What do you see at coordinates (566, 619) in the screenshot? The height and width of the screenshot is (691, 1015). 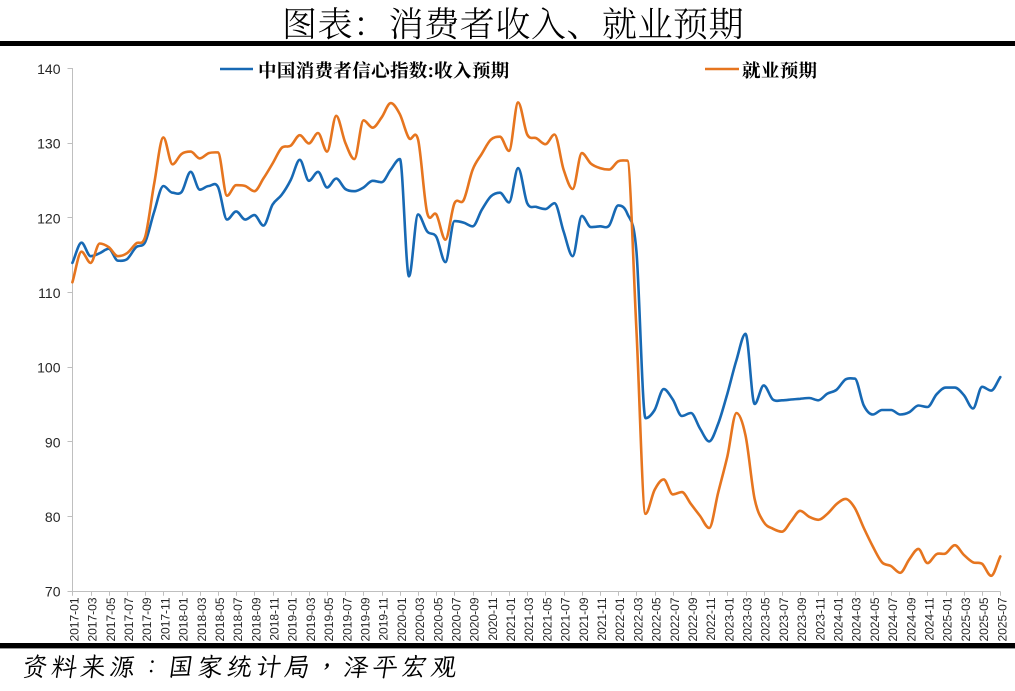 I see `svg-text: 2021-07` at bounding box center [566, 619].